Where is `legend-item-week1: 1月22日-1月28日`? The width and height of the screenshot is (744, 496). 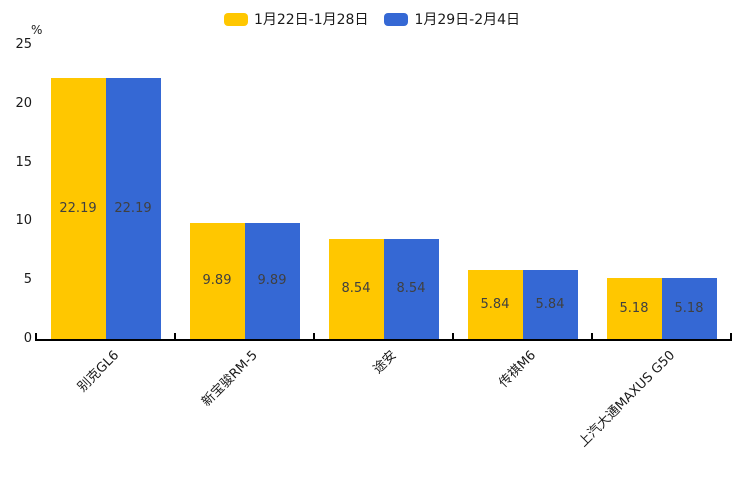
legend-item-week1: 1月22日-1月28日 is located at coordinates (296, 19).